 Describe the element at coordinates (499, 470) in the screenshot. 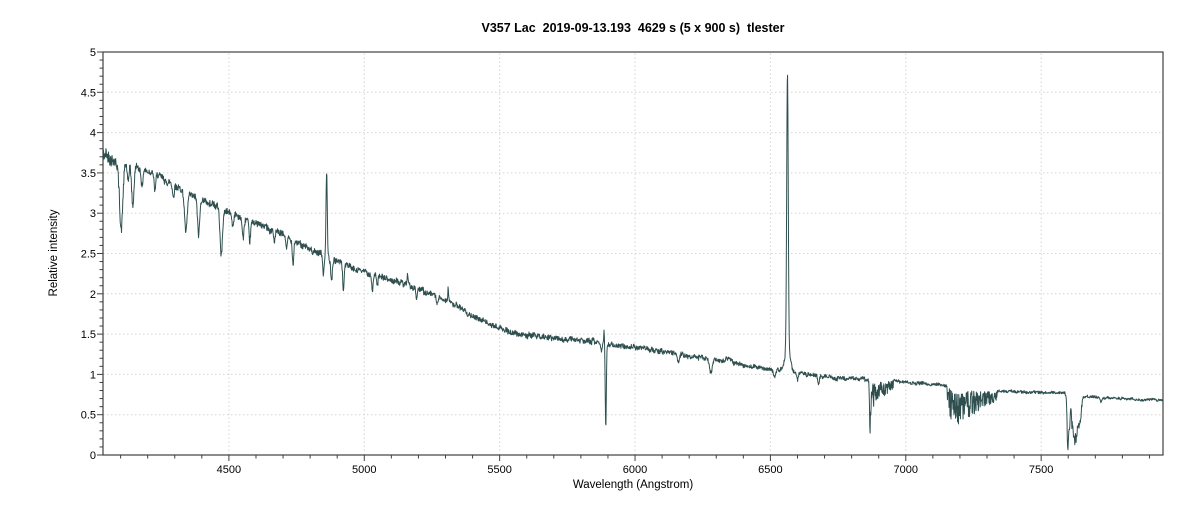

I see `x-tick-label: 5500` at that location.